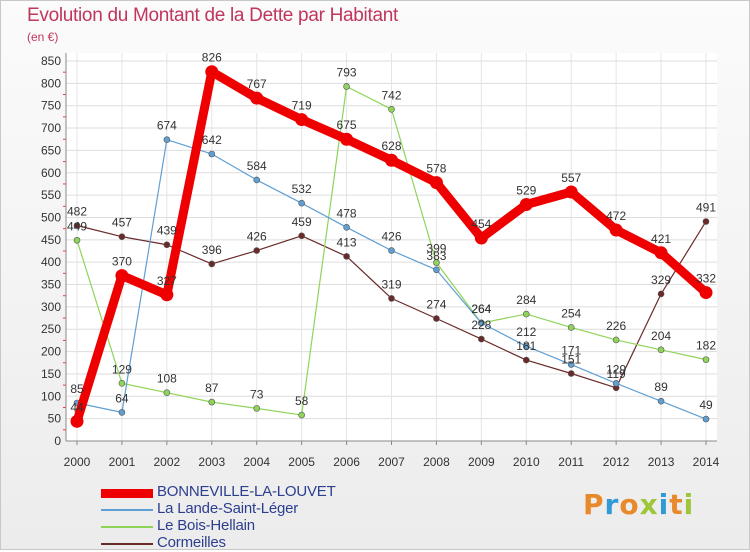 This screenshot has height=552, width=750. I want to click on data-label: 58, so click(302, 401).